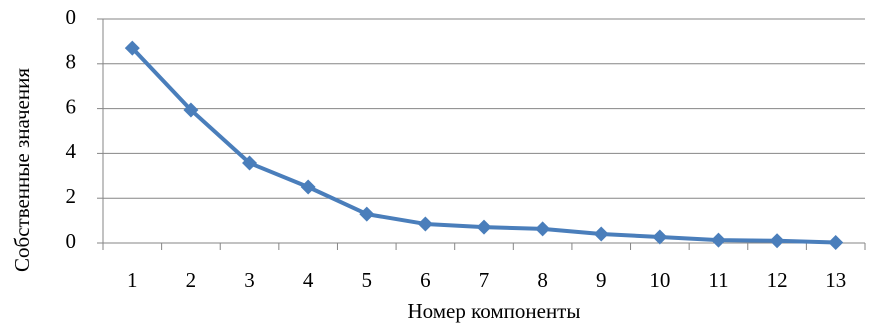  I want to click on x-tick-label: 5, so click(367, 280).